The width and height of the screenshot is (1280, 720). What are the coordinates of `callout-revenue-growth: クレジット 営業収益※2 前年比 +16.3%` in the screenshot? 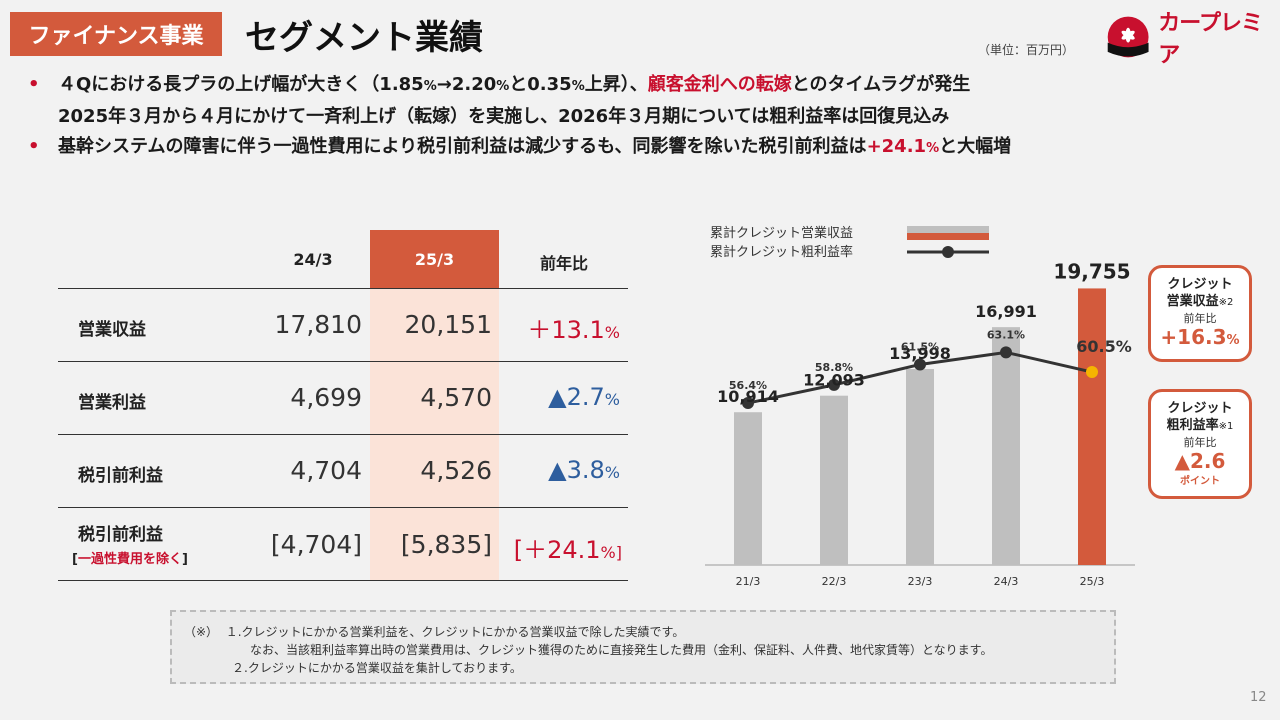 It's located at (1200, 313).